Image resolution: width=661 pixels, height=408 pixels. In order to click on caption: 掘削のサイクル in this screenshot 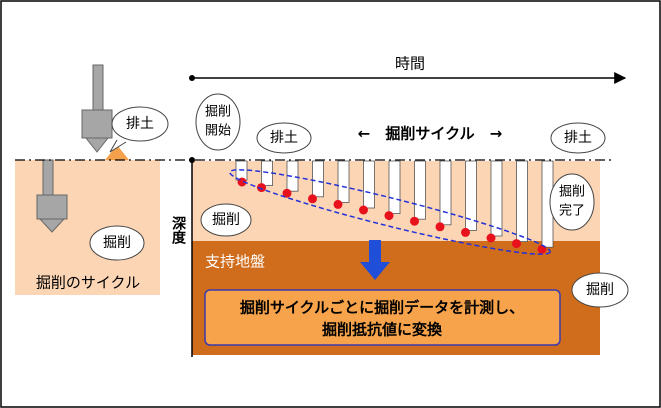, I will do `click(88, 283)`.